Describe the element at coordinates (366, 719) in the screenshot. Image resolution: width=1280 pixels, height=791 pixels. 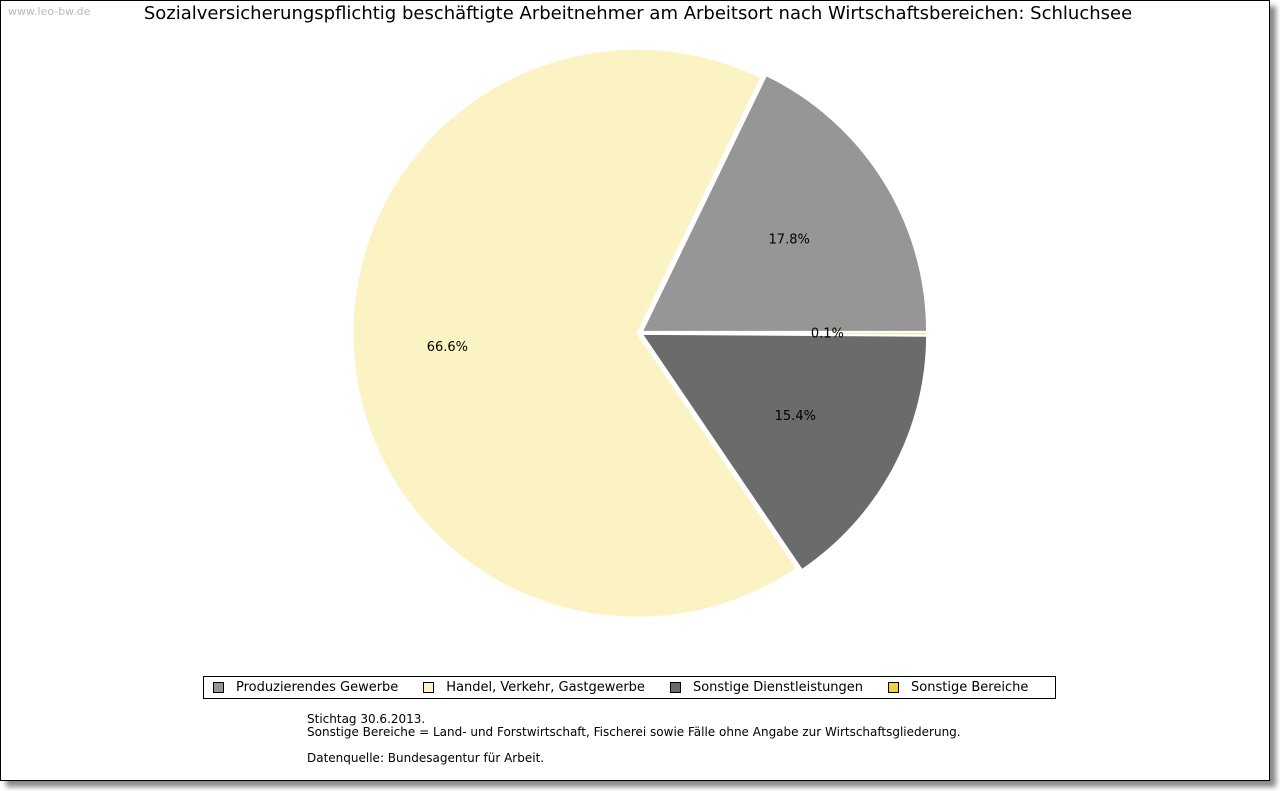
I see `footnote-stichtag: Stichtag 30.6.2013.` at that location.